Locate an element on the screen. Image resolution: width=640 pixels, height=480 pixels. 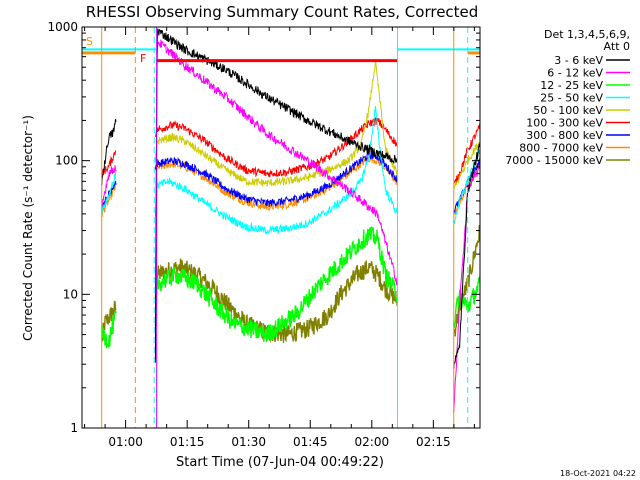
annotation-s: S is located at coordinates (89, 41).